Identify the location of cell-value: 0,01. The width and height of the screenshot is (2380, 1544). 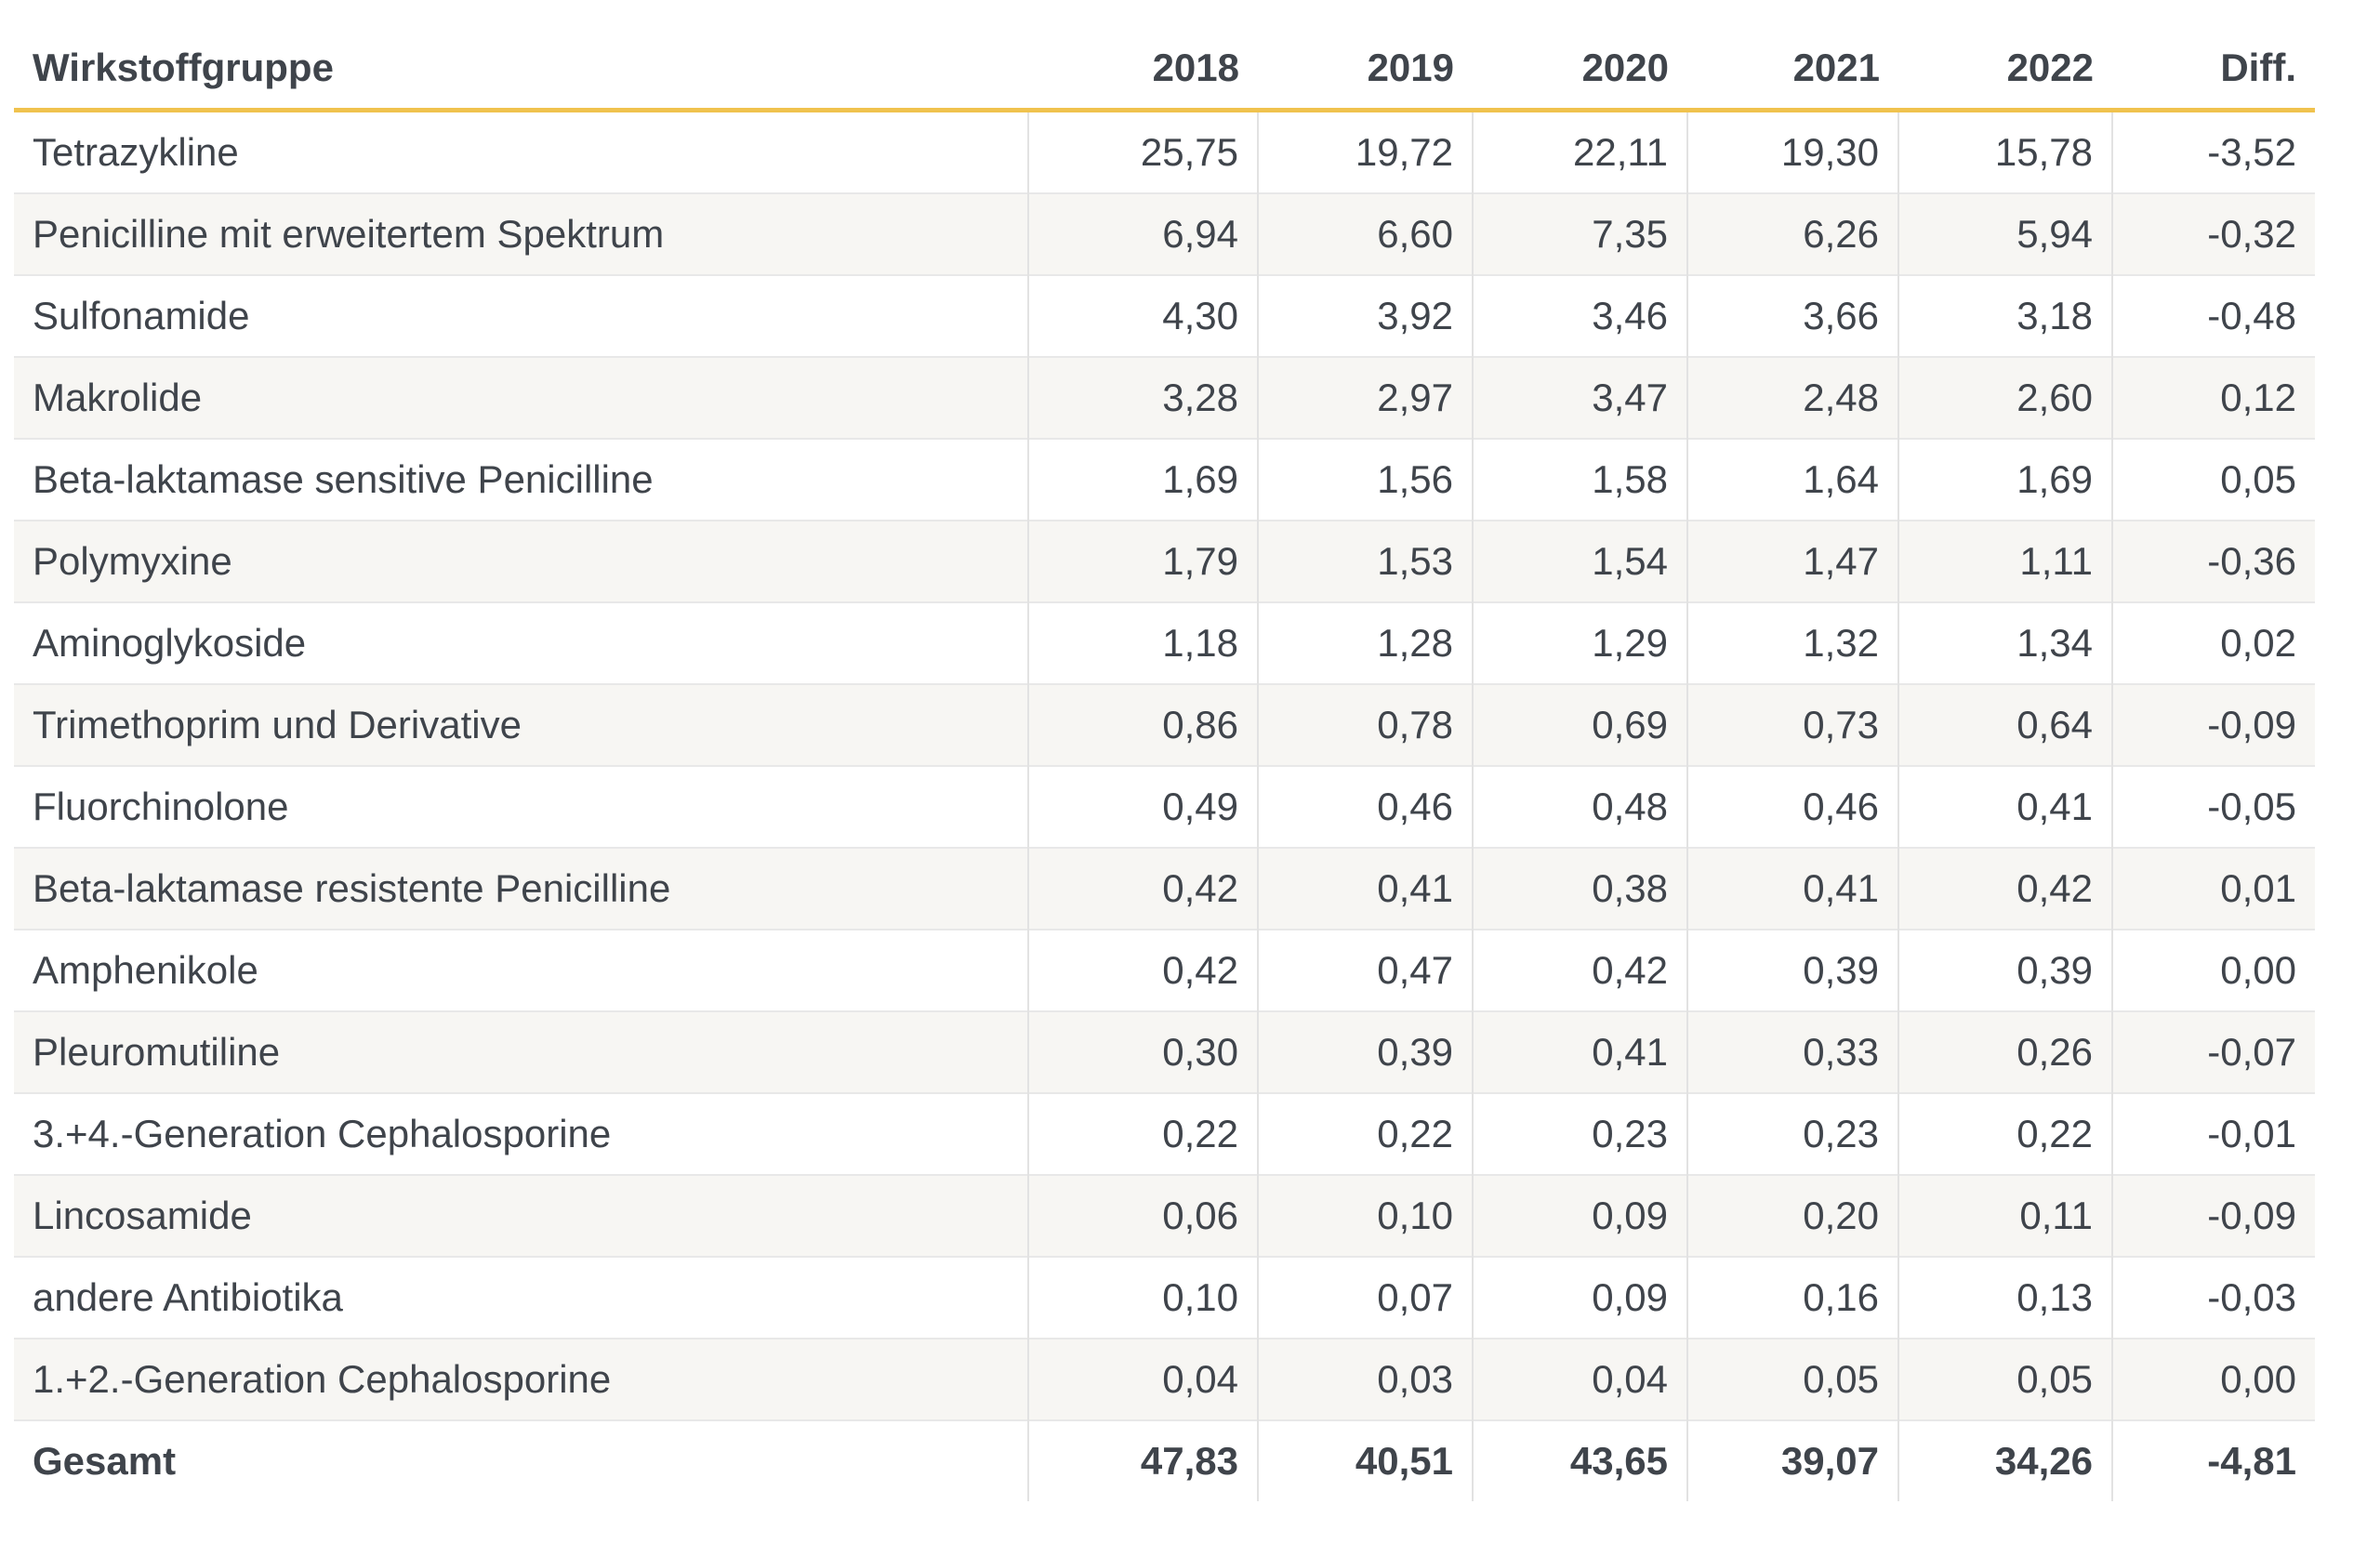
(2213, 888).